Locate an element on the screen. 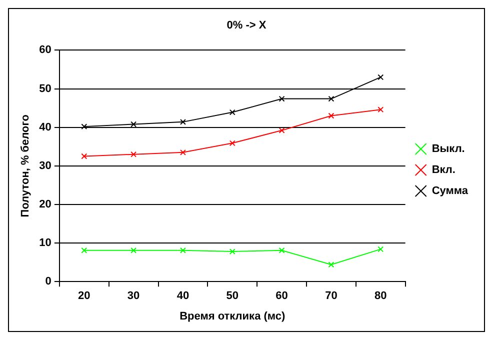  legend-label: Сумма is located at coordinates (450, 191).